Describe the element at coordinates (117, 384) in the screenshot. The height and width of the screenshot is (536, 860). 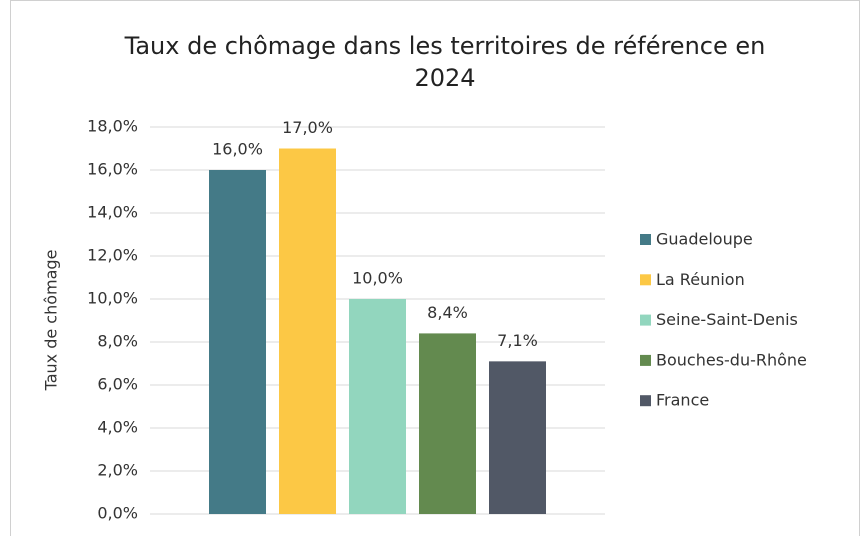
I see `y-tick-label: 6,0%` at that location.